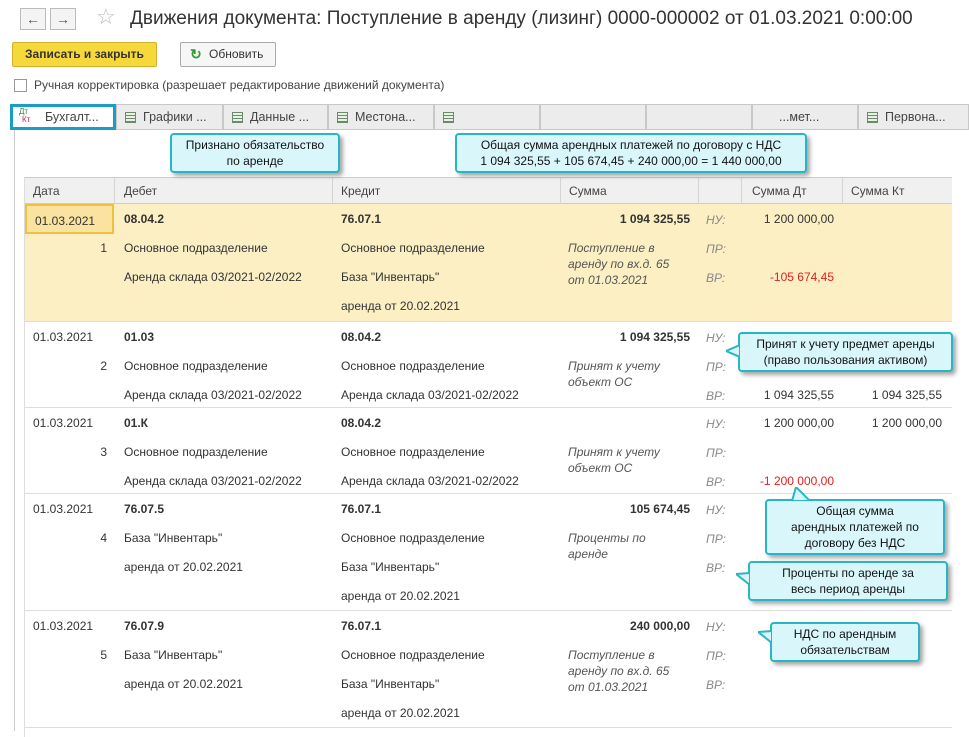 This screenshot has height=737, width=969. I want to click on col-sum-kt: Сумма Кт, so click(878, 191).